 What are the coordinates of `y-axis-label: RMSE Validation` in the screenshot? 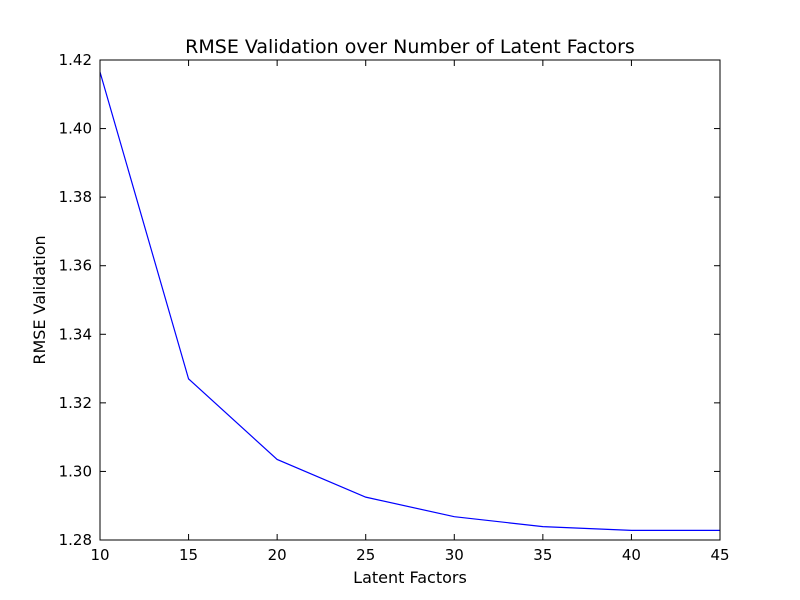 It's located at (39, 299).